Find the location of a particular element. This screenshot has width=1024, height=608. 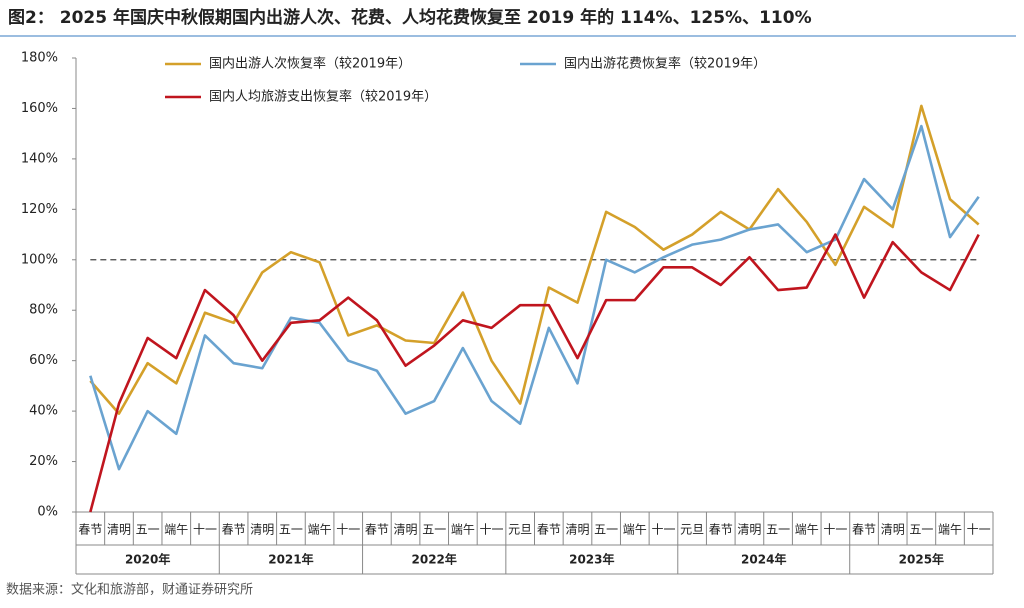

y-tick-label: 180% is located at coordinates (39, 58).